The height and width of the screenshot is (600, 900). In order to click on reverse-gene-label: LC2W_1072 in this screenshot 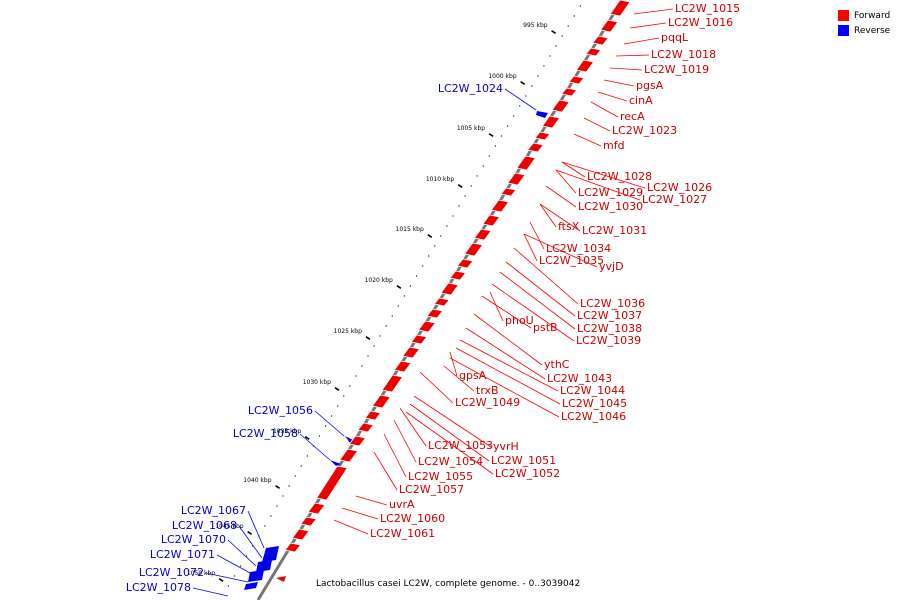, I will do `click(171, 572)`.